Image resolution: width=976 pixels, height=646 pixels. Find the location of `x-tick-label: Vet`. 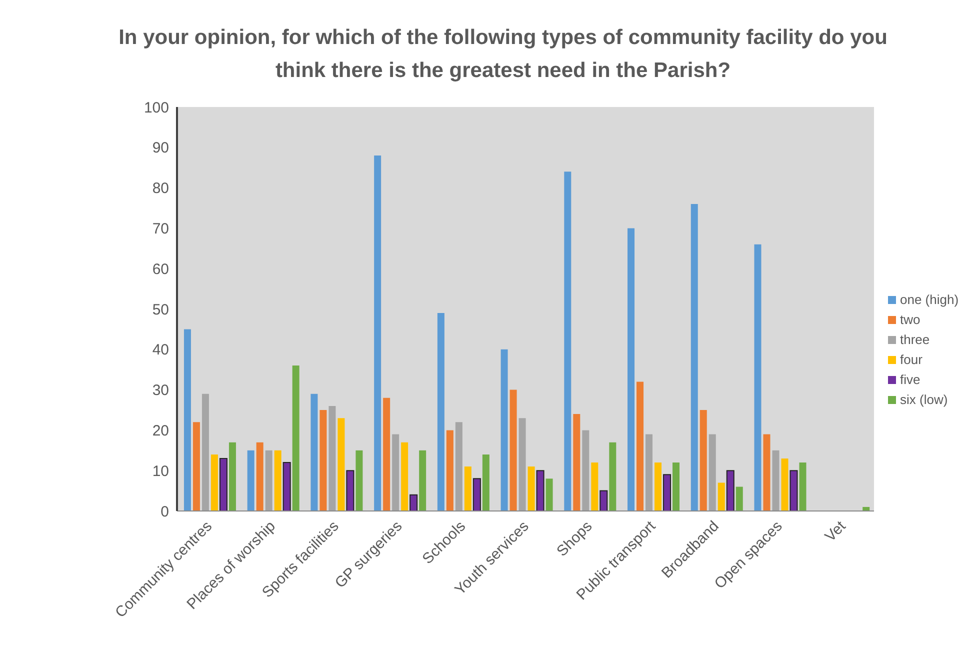

x-tick-label: Vet is located at coordinates (836, 531).